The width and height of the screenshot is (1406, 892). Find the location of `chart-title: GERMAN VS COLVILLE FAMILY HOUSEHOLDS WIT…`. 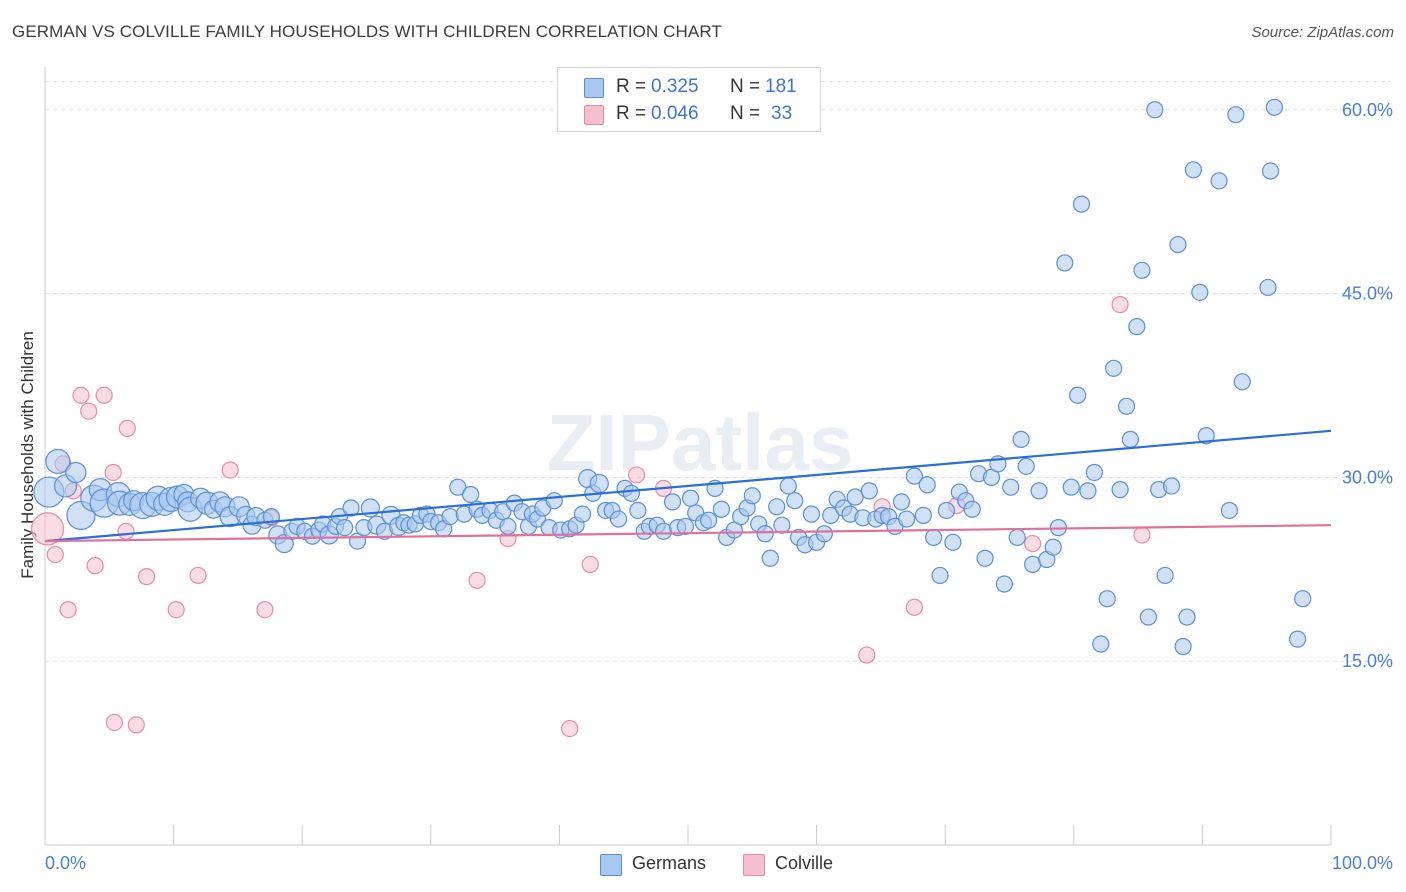

chart-title: GERMAN VS COLVILLE FAMILY HOUSEHOLDS WIT… is located at coordinates (367, 31).